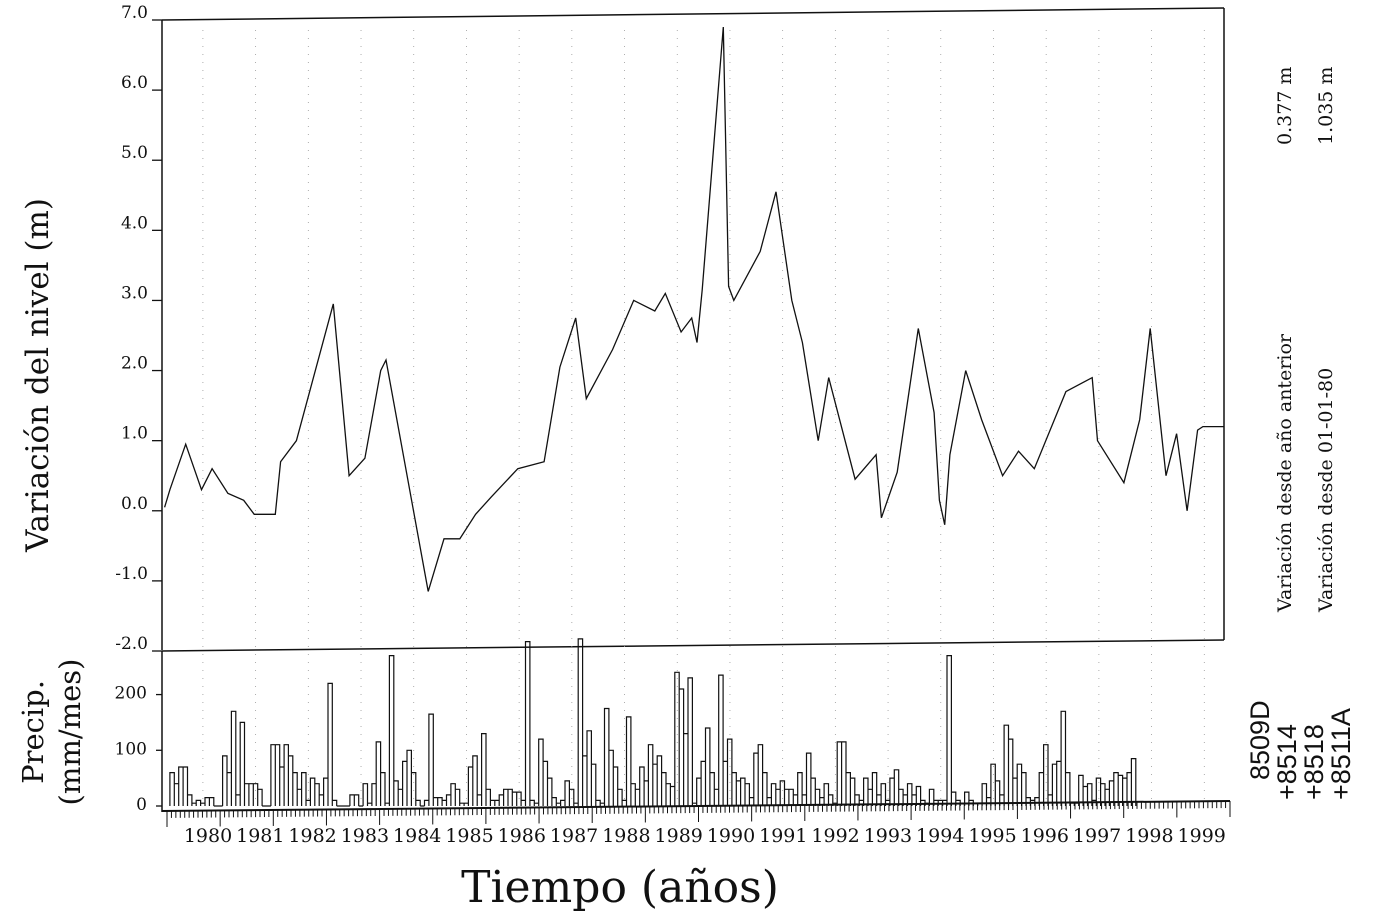 Image resolution: width=1374 pixels, height=918 pixels. I want to click on y-axis-label-precip-line1: Precip., so click(33, 732).